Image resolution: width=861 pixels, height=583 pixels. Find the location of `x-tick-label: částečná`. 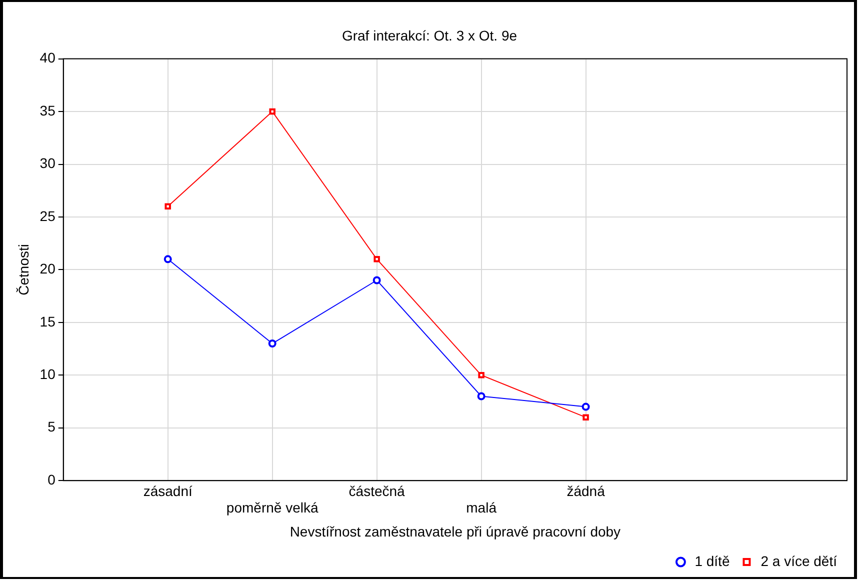

x-tick-label: částečná is located at coordinates (377, 490).